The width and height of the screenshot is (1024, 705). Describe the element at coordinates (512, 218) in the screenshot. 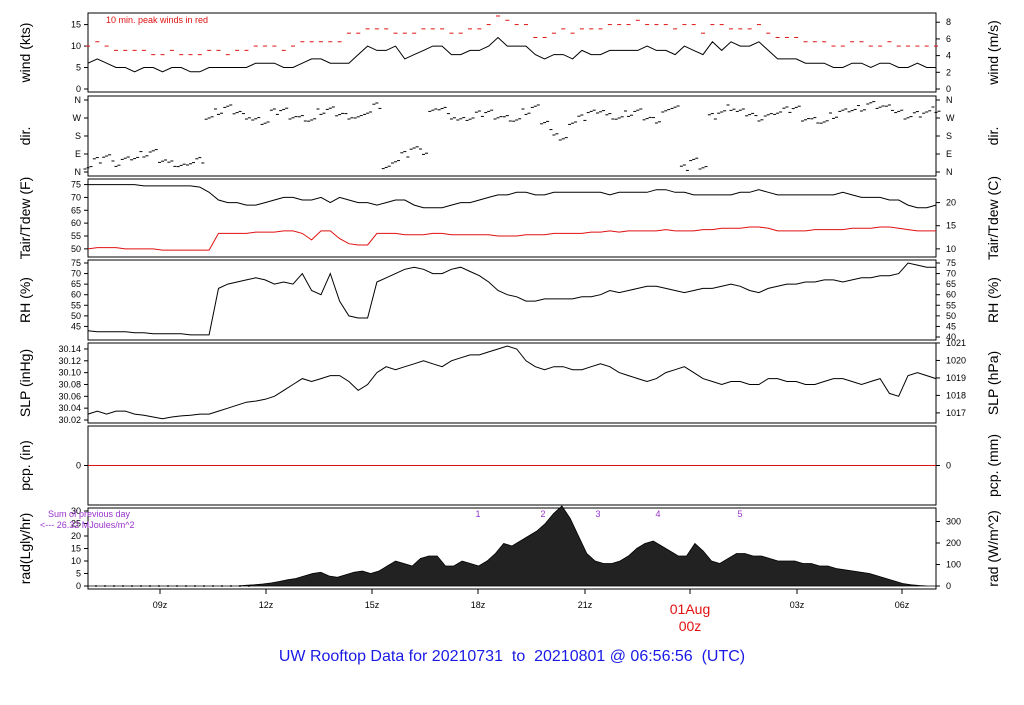

I see `temp-frame` at that location.